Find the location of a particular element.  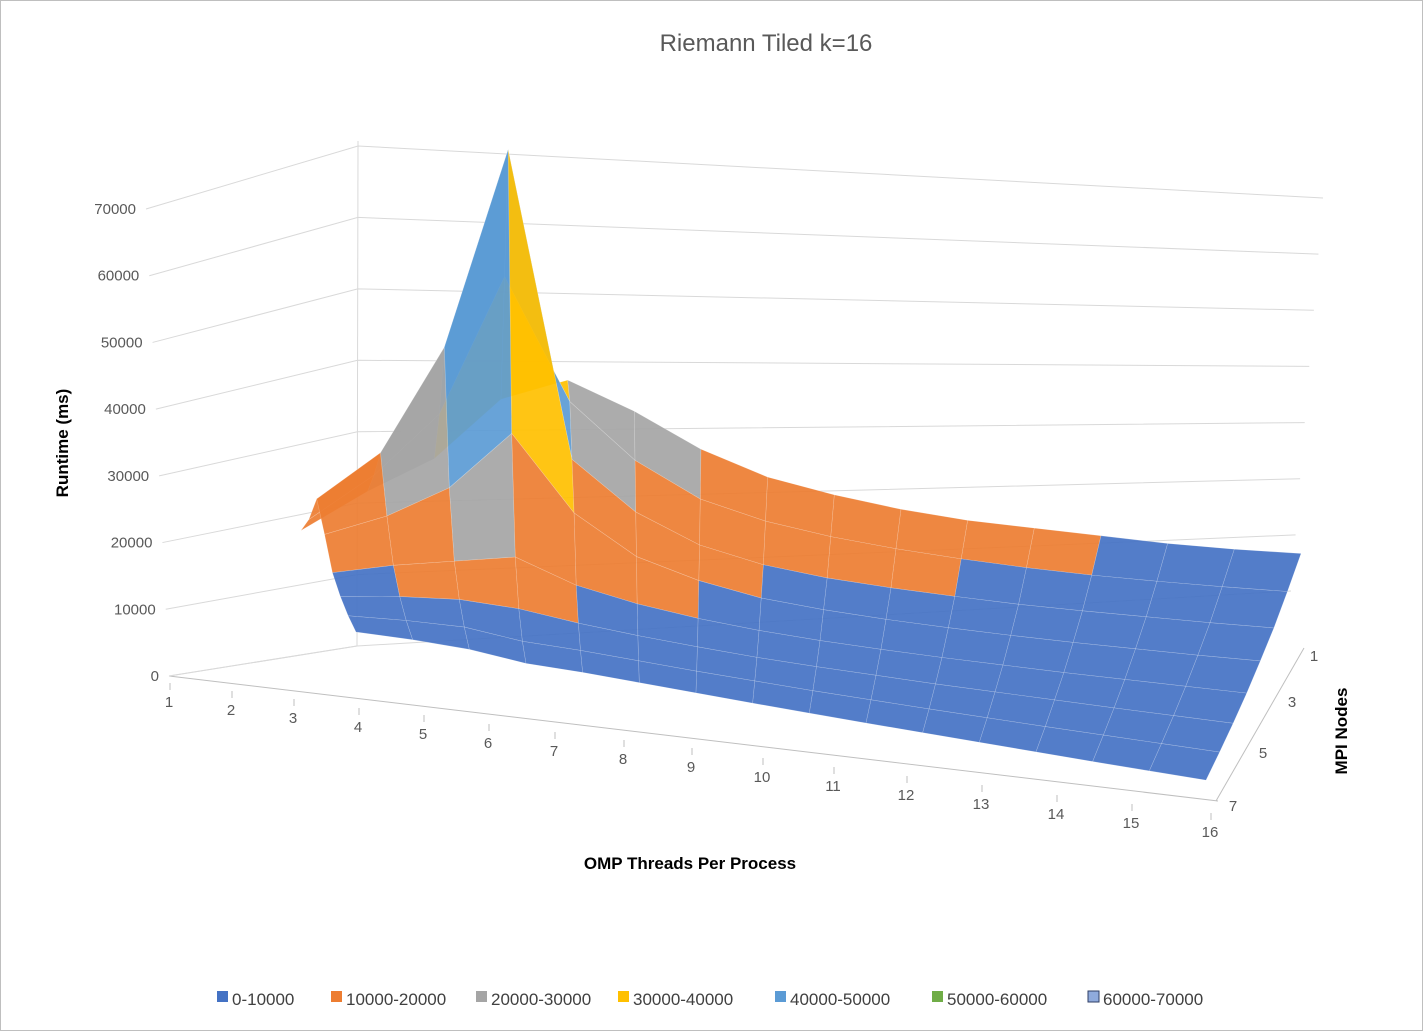

y-tick-label: 50000 is located at coordinates (122, 342).